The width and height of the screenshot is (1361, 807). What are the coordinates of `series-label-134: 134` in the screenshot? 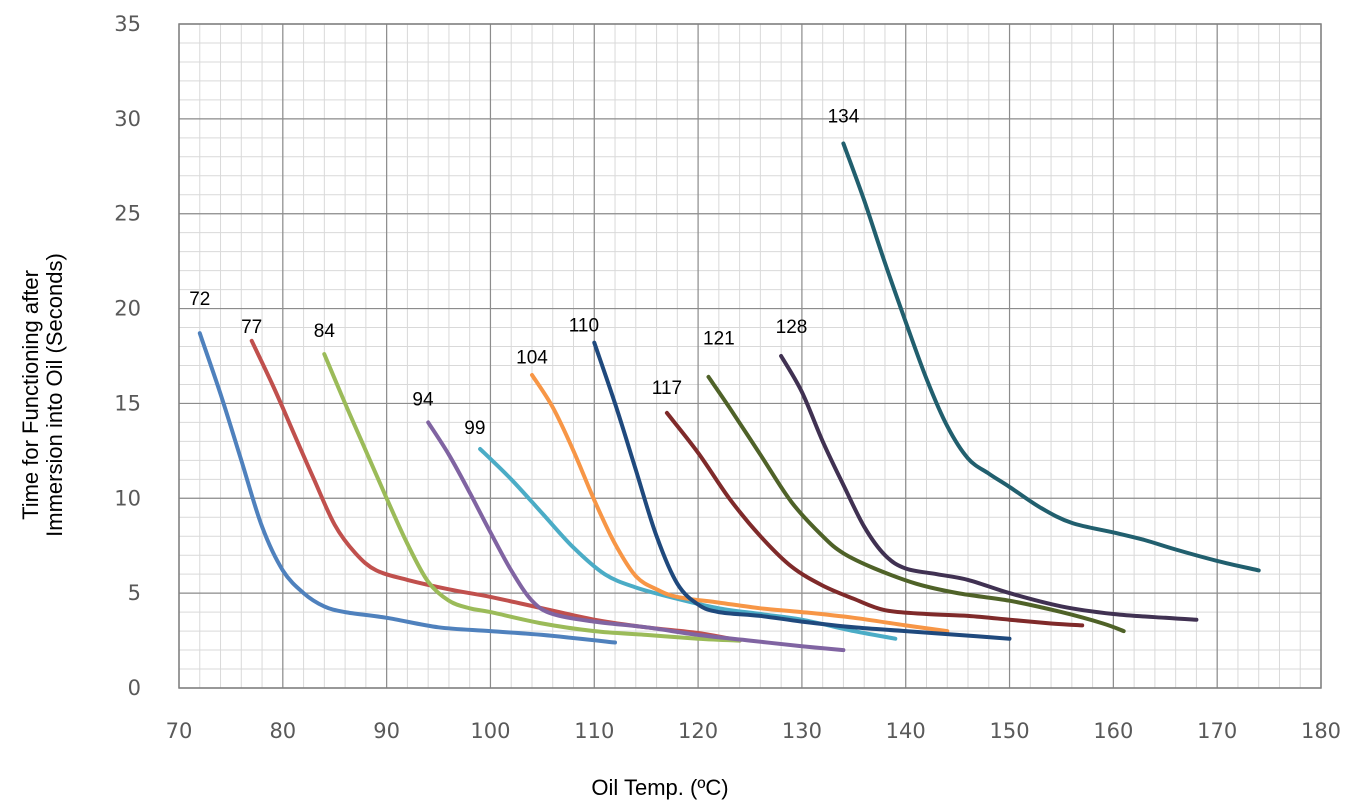 It's located at (844, 117).